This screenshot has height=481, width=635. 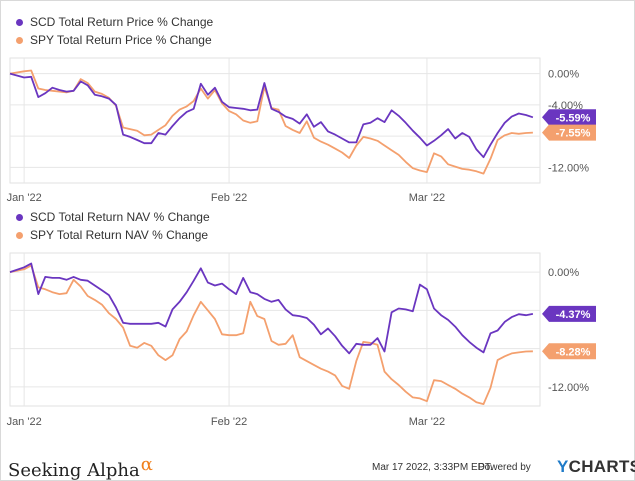 I want to click on legend-item-spy-price: SPY Total Return Price % Change, so click(x=114, y=40).